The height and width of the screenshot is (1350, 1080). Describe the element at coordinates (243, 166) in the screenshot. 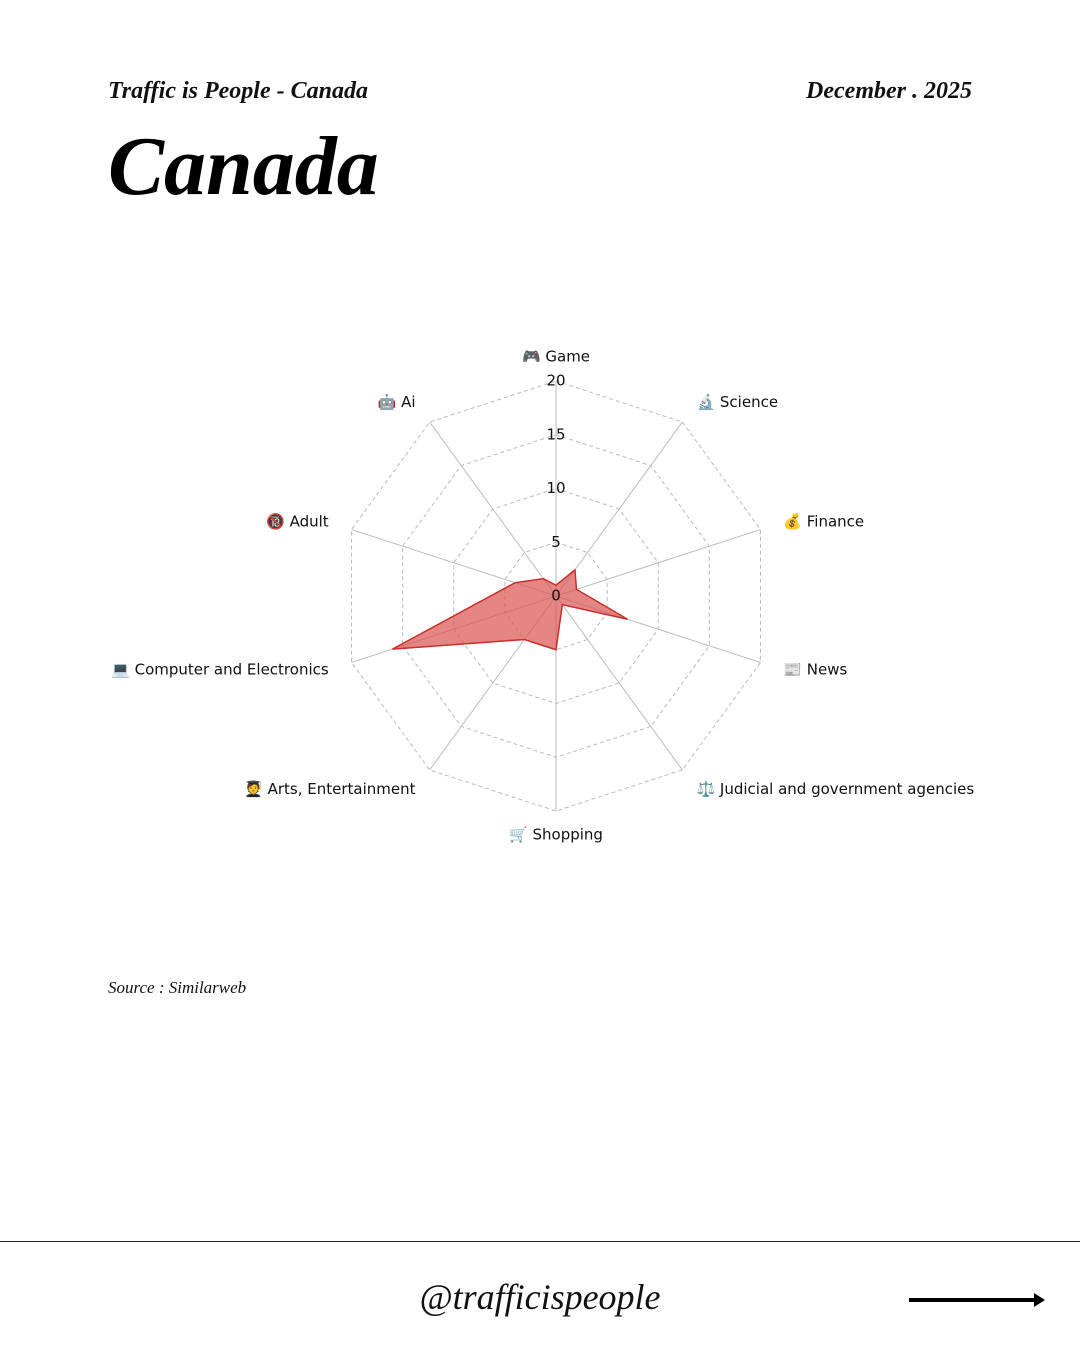

I see `country-title: Canada` at that location.